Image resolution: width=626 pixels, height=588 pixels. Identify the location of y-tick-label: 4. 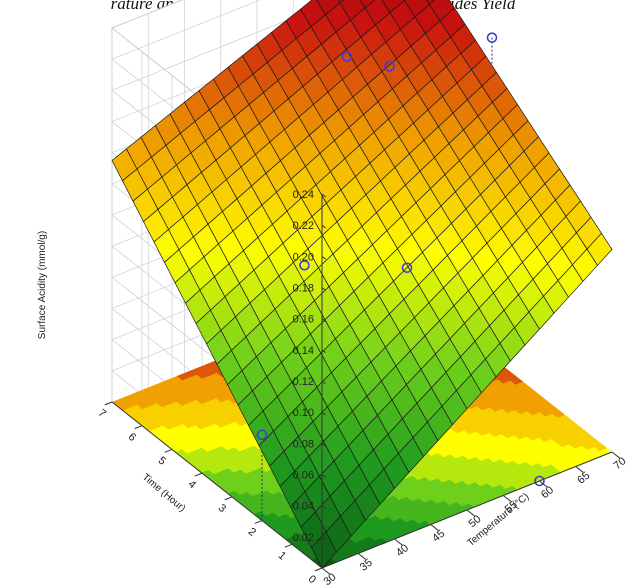
(192, 484).